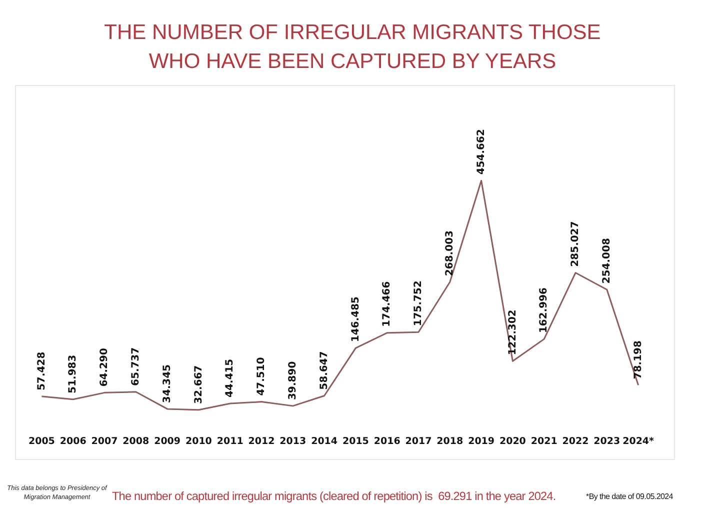 The width and height of the screenshot is (705, 510). What do you see at coordinates (481, 441) in the screenshot?
I see `x-tick-label: 2019` at bounding box center [481, 441].